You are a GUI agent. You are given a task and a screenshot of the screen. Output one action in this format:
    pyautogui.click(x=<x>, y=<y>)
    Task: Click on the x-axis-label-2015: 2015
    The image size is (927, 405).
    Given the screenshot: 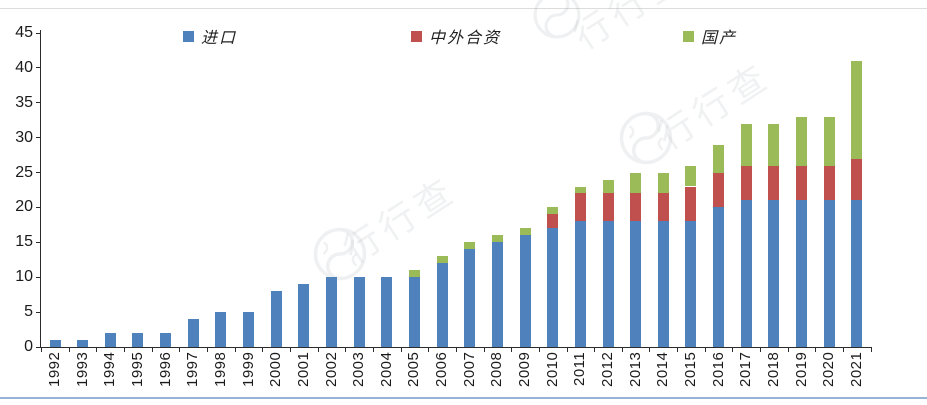 What is the action you would take?
    pyautogui.click(x=690, y=370)
    